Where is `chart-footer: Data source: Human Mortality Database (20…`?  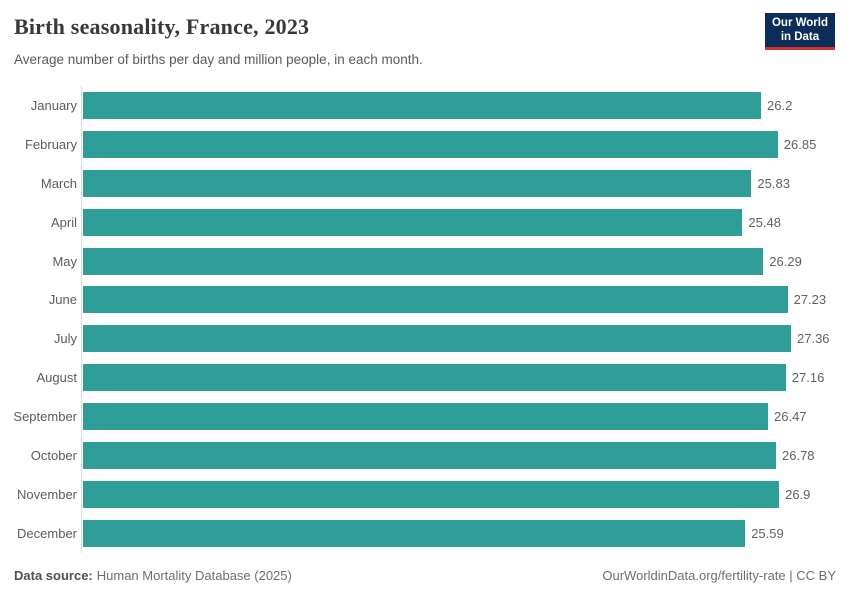
chart-footer: Data source: Human Mortality Database (20… is located at coordinates (425, 575).